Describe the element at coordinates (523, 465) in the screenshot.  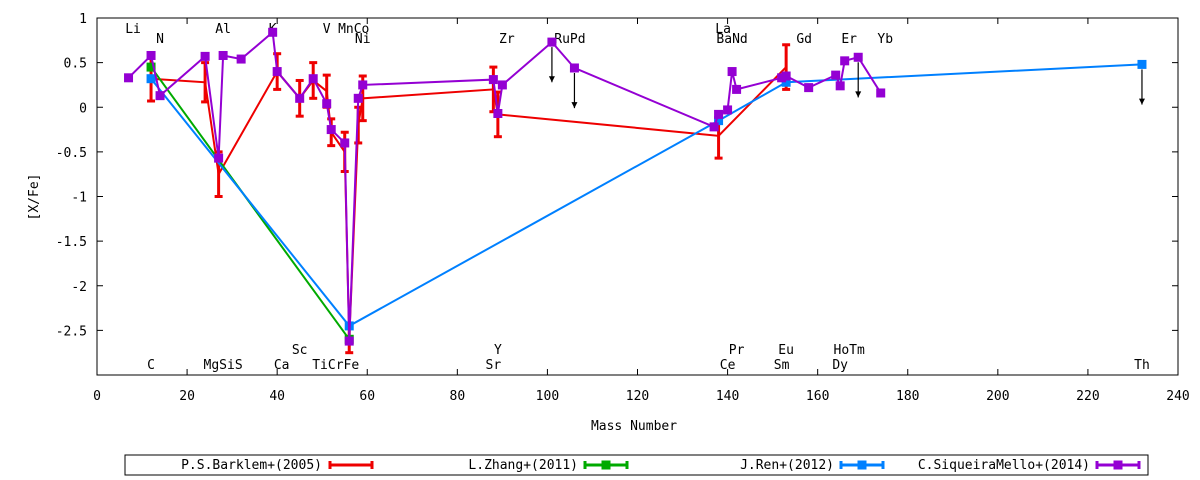
I see `legend-label: L.Zhang+(2011)` at that location.